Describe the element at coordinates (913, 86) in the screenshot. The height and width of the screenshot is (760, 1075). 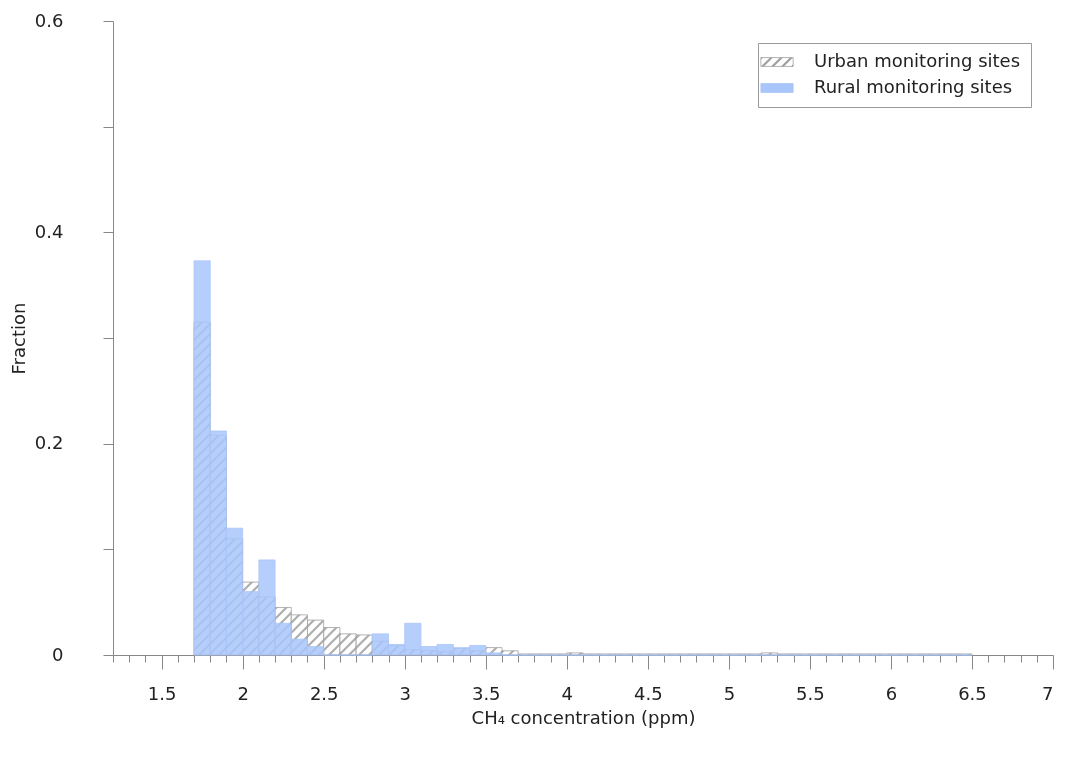
I see `legend-label: Rural monitoring sites` at that location.